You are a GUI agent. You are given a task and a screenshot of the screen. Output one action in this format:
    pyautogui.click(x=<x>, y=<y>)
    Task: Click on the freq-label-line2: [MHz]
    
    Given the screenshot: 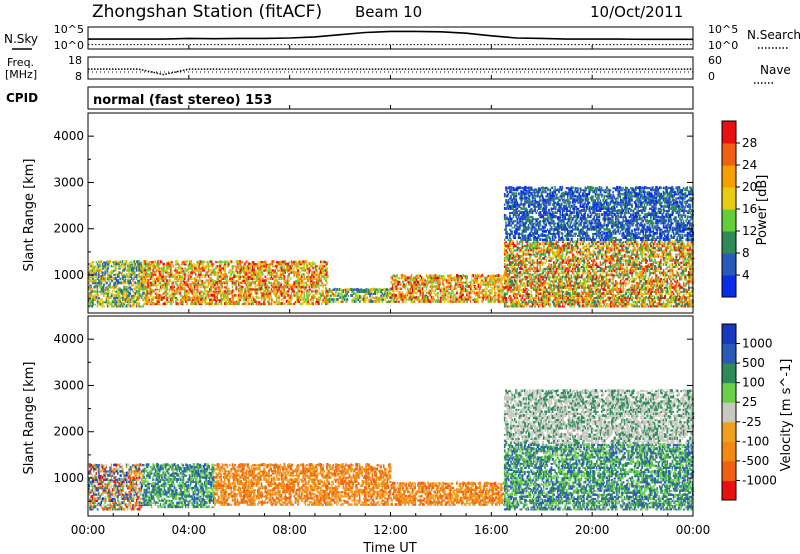 What is the action you would take?
    pyautogui.click(x=21, y=74)
    